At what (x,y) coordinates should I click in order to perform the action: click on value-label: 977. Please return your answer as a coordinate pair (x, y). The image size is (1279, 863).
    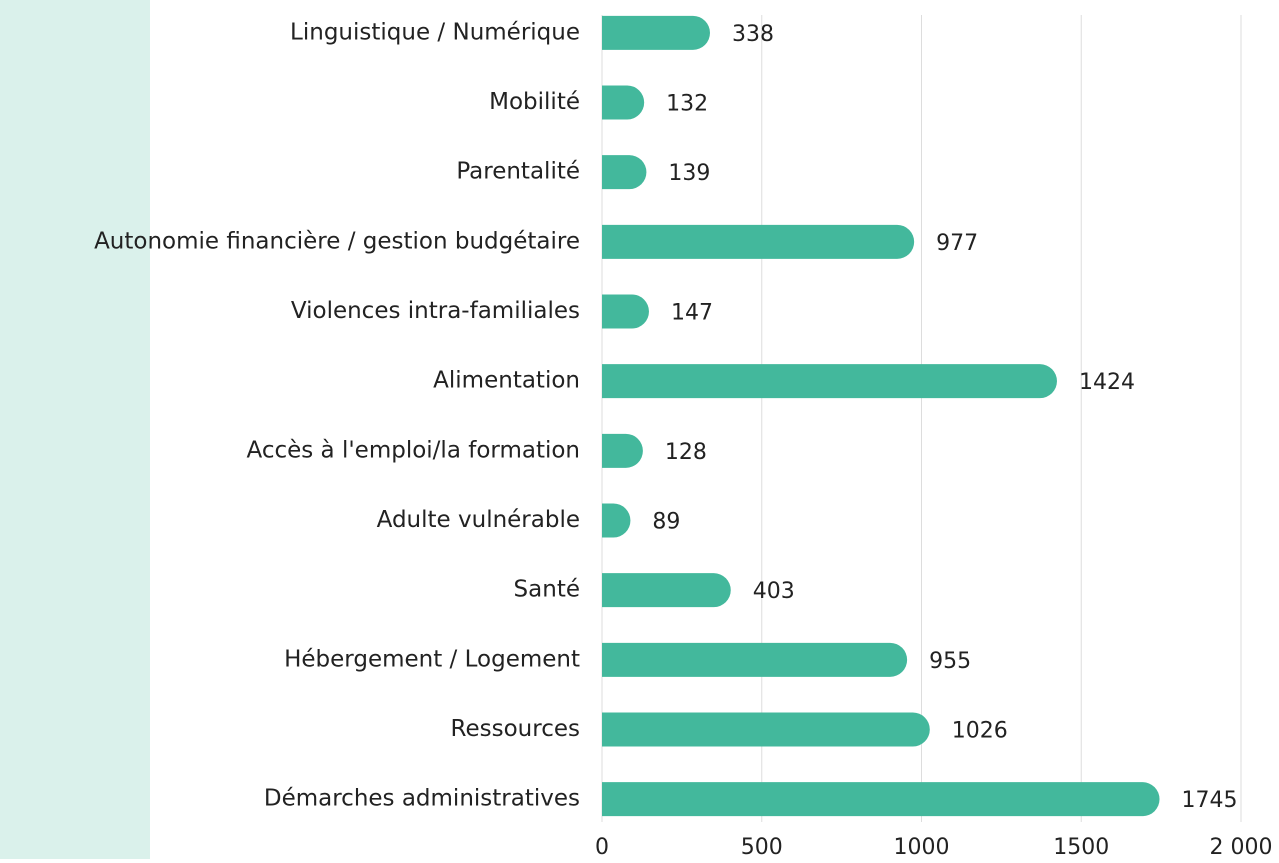
    Looking at the image, I should click on (957, 243).